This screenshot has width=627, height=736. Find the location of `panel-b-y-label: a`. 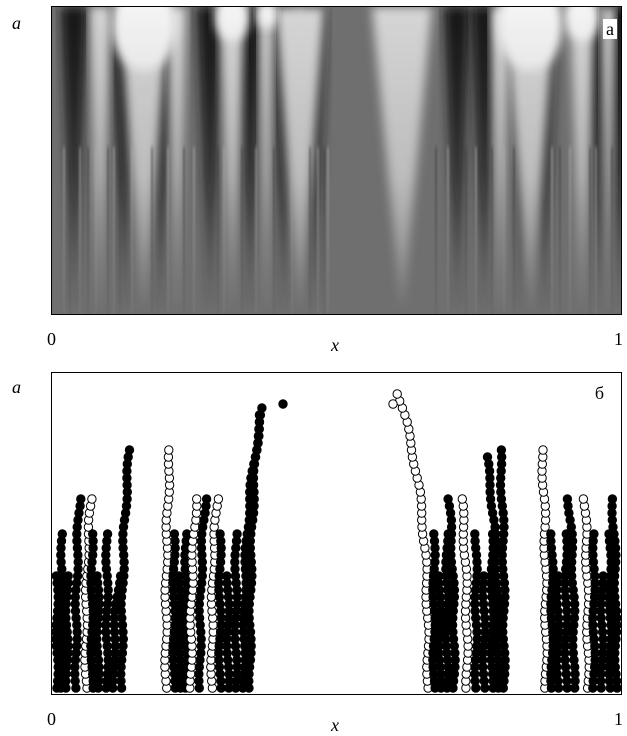

panel-b-y-label: a is located at coordinates (16, 387).